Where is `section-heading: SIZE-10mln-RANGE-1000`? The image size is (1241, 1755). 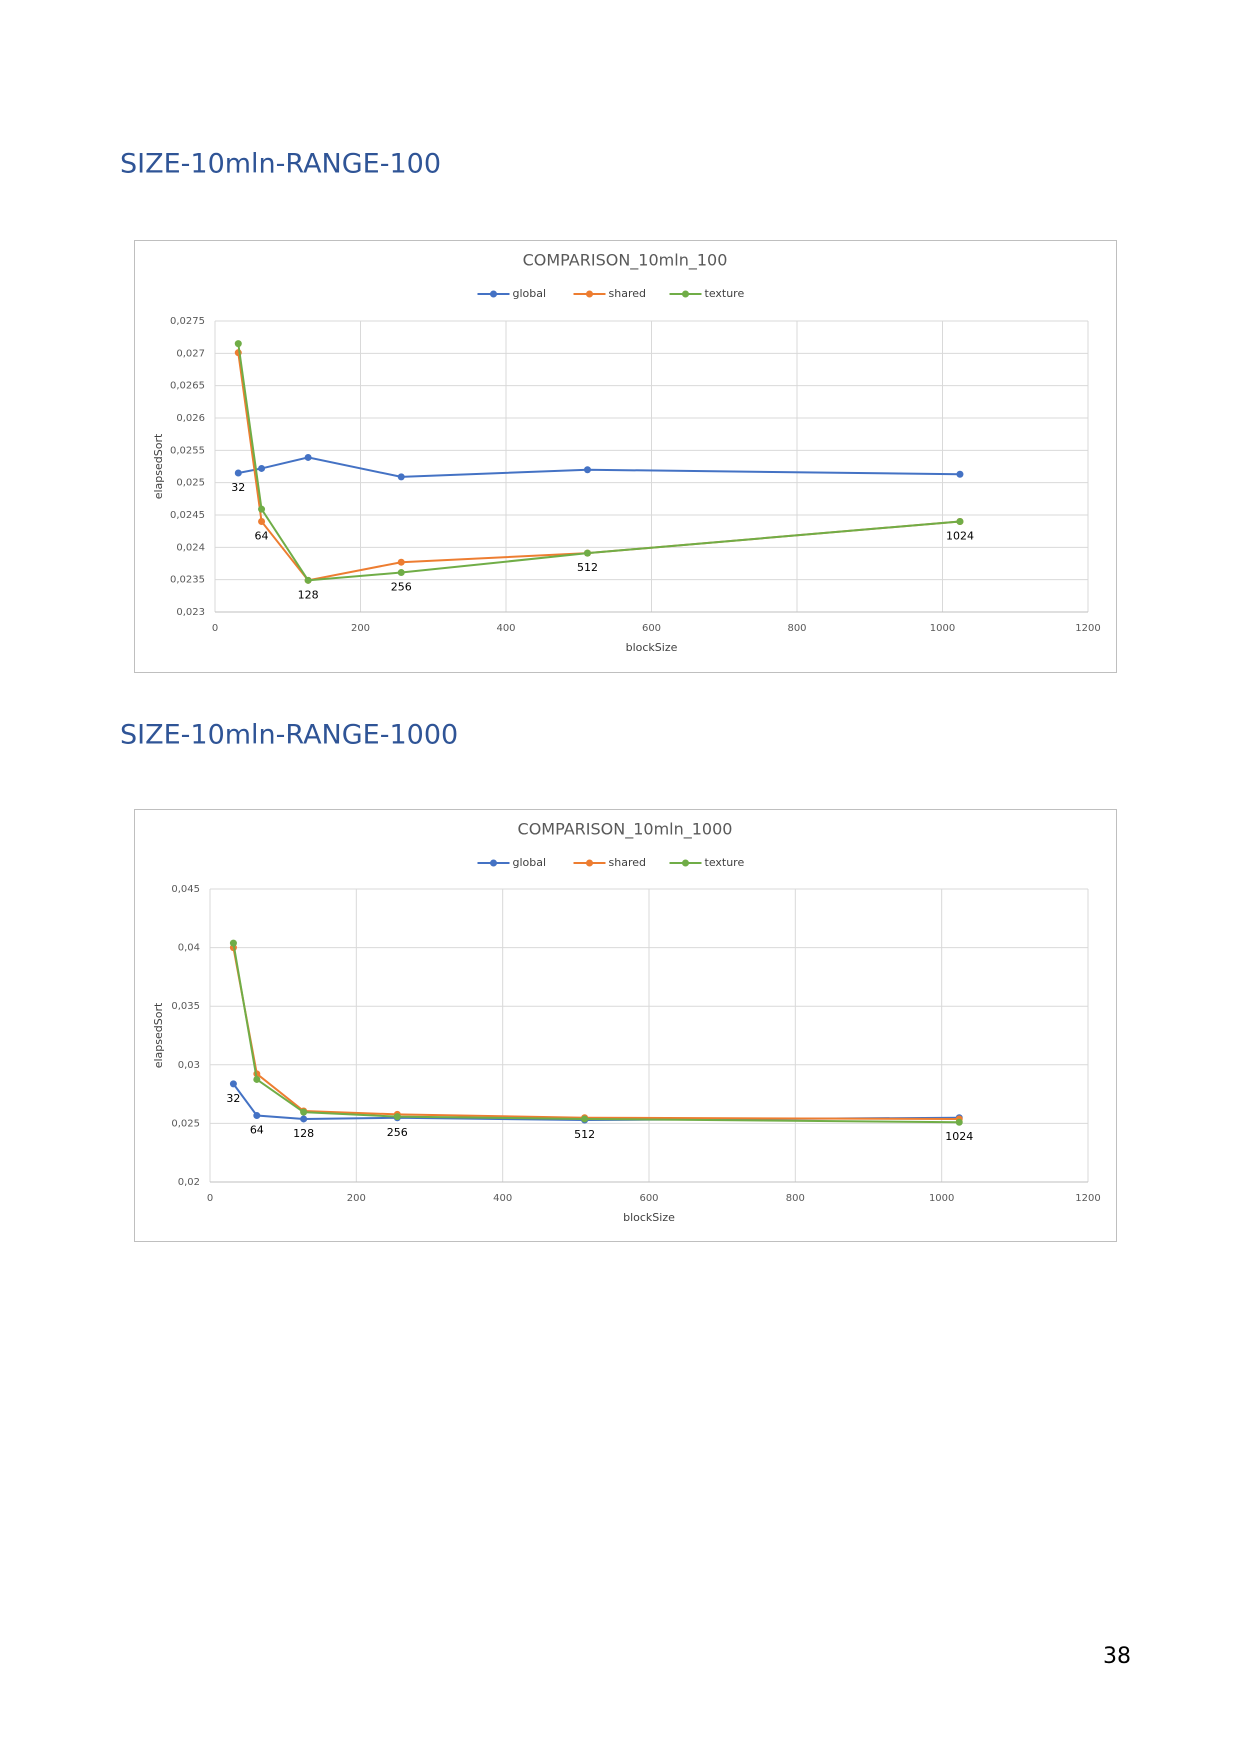 section-heading: SIZE-10mln-RANGE-1000 is located at coordinates (289, 735).